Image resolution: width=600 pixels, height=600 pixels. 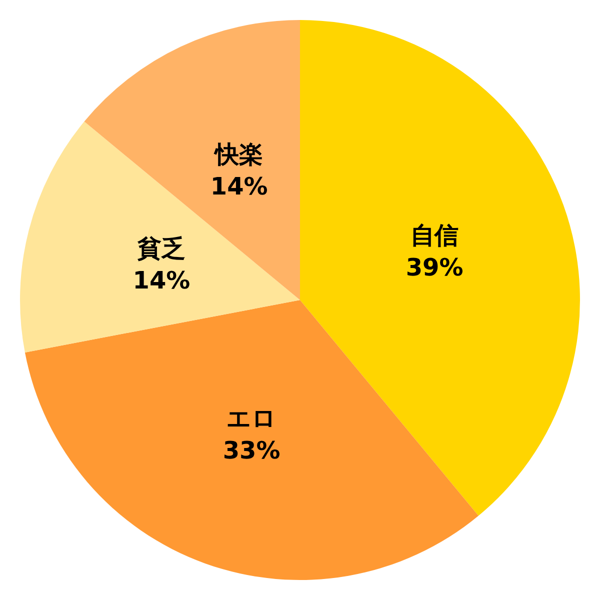 What do you see at coordinates (238, 154) in the screenshot?
I see `slice-label: 快楽` at bounding box center [238, 154].